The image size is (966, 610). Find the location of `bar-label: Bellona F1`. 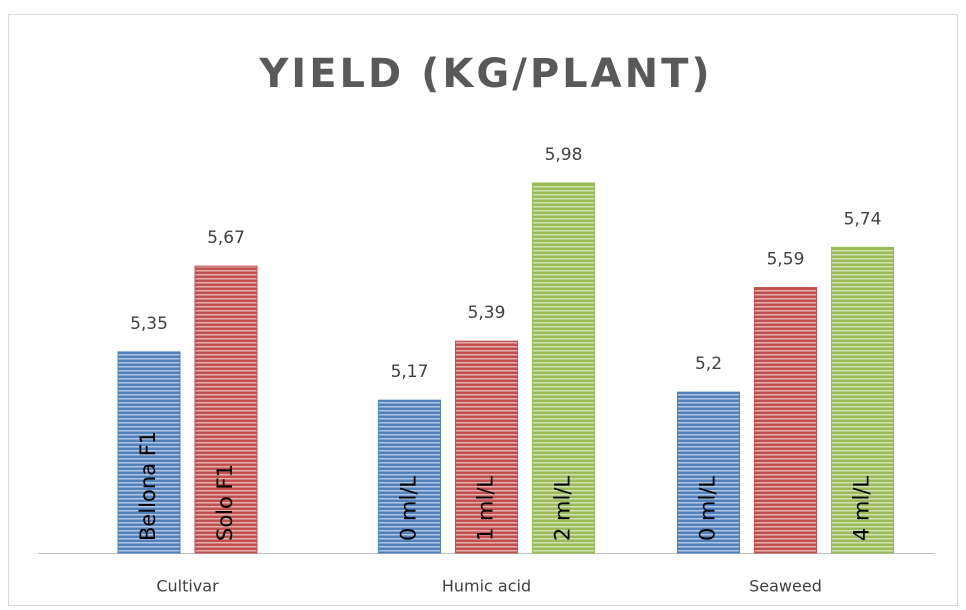

bar-label: Bellona F1 is located at coordinates (148, 486).